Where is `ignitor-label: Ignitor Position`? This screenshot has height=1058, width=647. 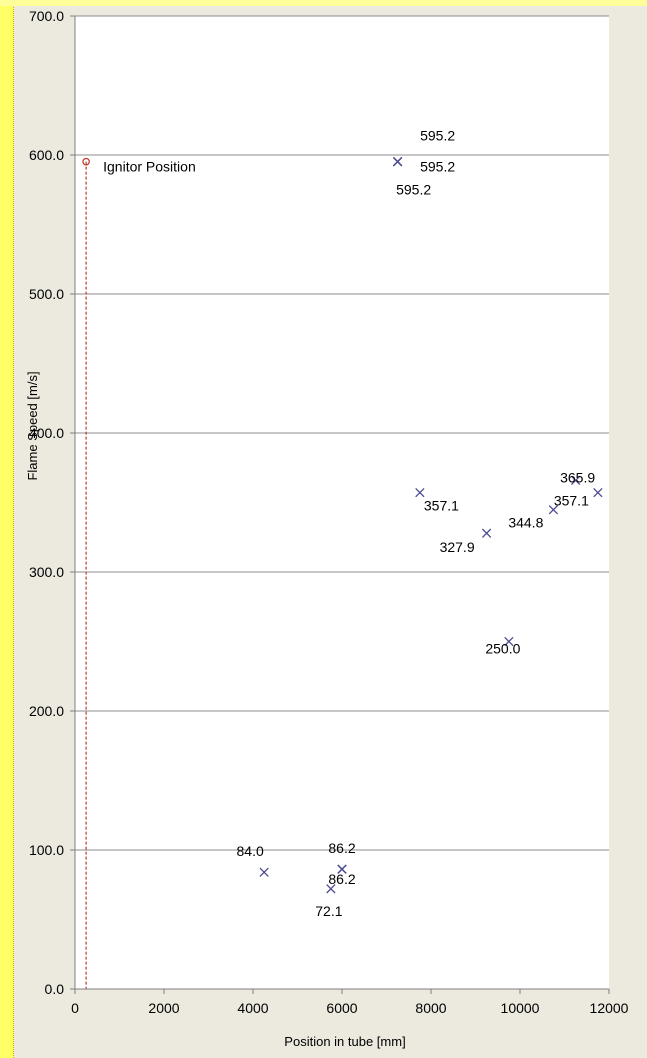
ignitor-label: Ignitor Position is located at coordinates (149, 167).